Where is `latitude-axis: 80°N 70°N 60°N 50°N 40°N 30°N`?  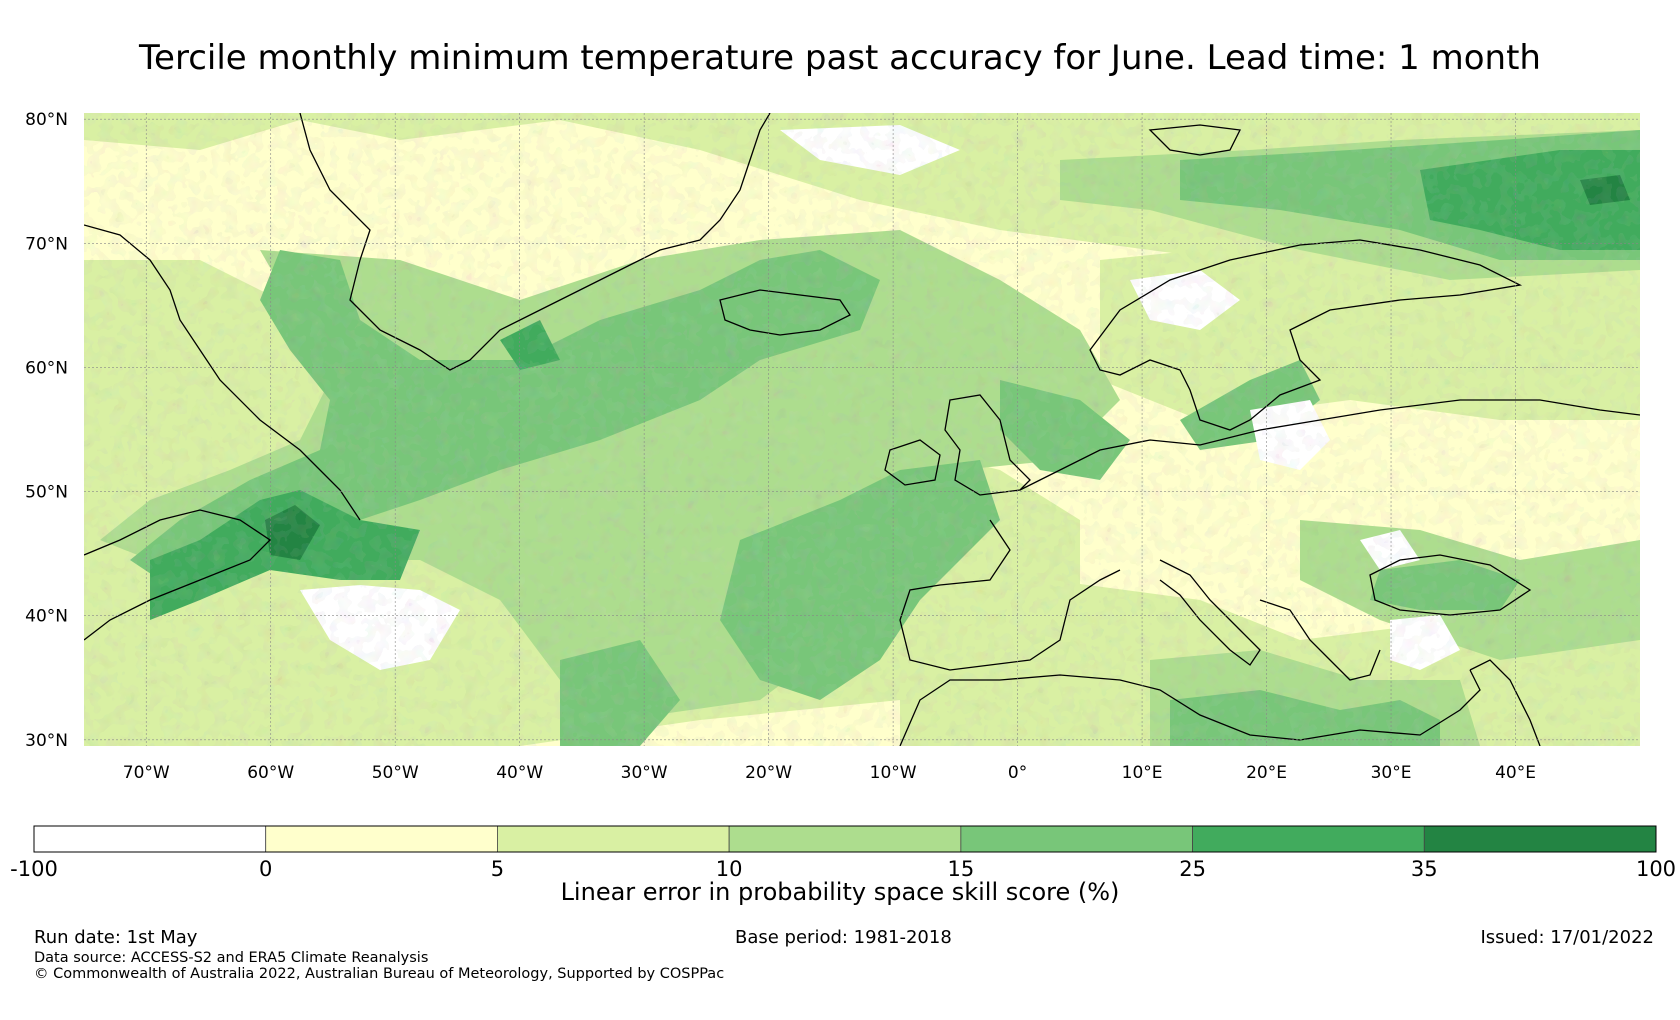 latitude-axis: 80°N 70°N 60°N 50°N 40°N 30°N is located at coordinates (46, 430).